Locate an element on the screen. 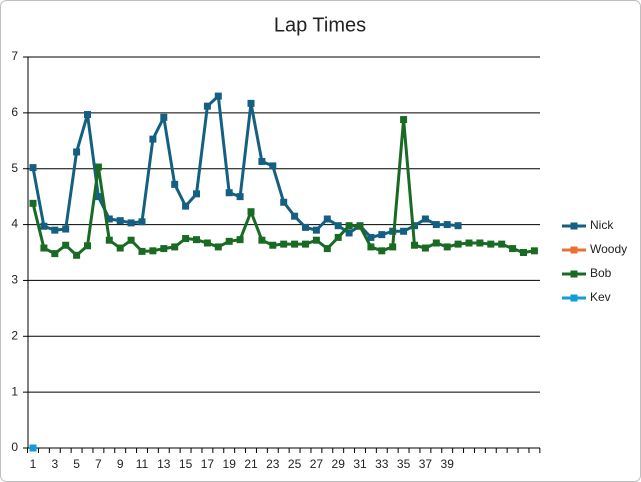  x-tick-label: 9 is located at coordinates (120, 464).